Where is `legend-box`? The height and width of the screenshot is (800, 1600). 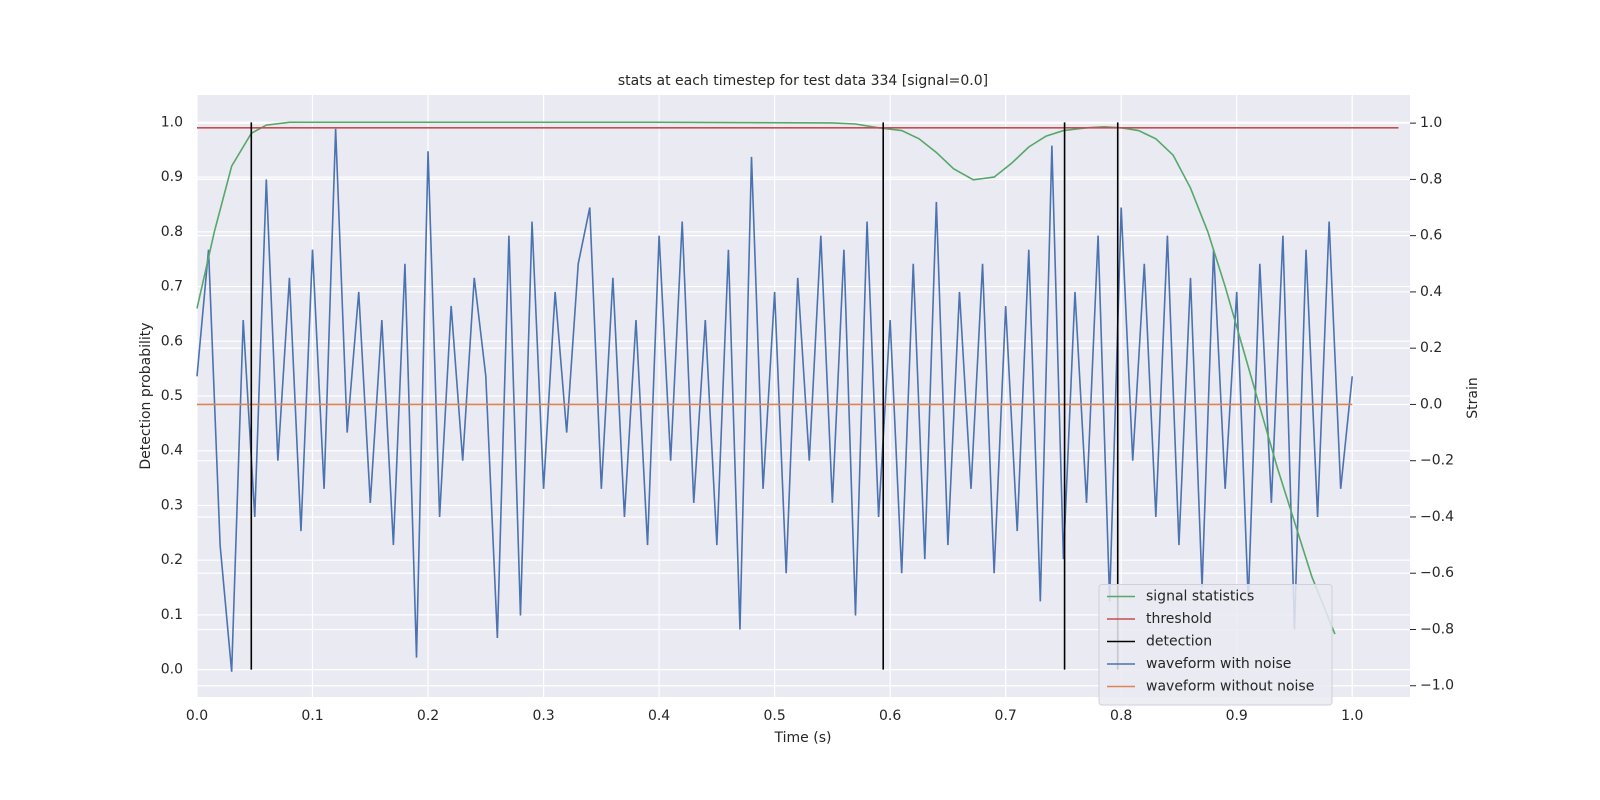
legend-box is located at coordinates (1215, 645).